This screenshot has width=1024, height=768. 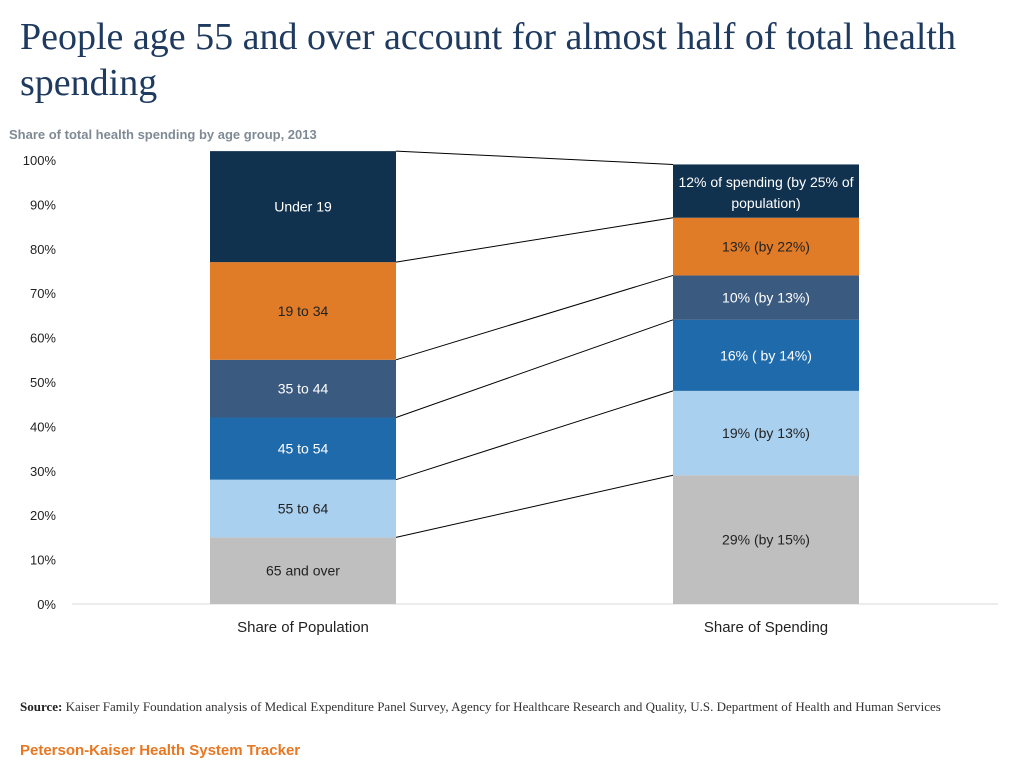 I want to click on bar-data-label: 35 to 44, so click(x=303, y=389).